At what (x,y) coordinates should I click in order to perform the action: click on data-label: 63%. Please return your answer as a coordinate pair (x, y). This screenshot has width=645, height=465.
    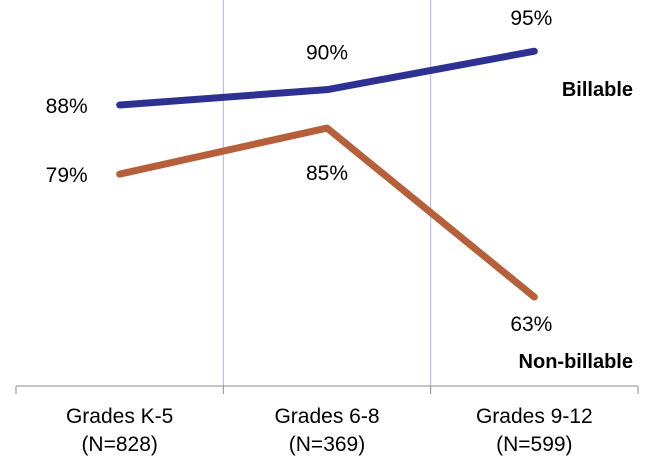
    Looking at the image, I should click on (531, 324).